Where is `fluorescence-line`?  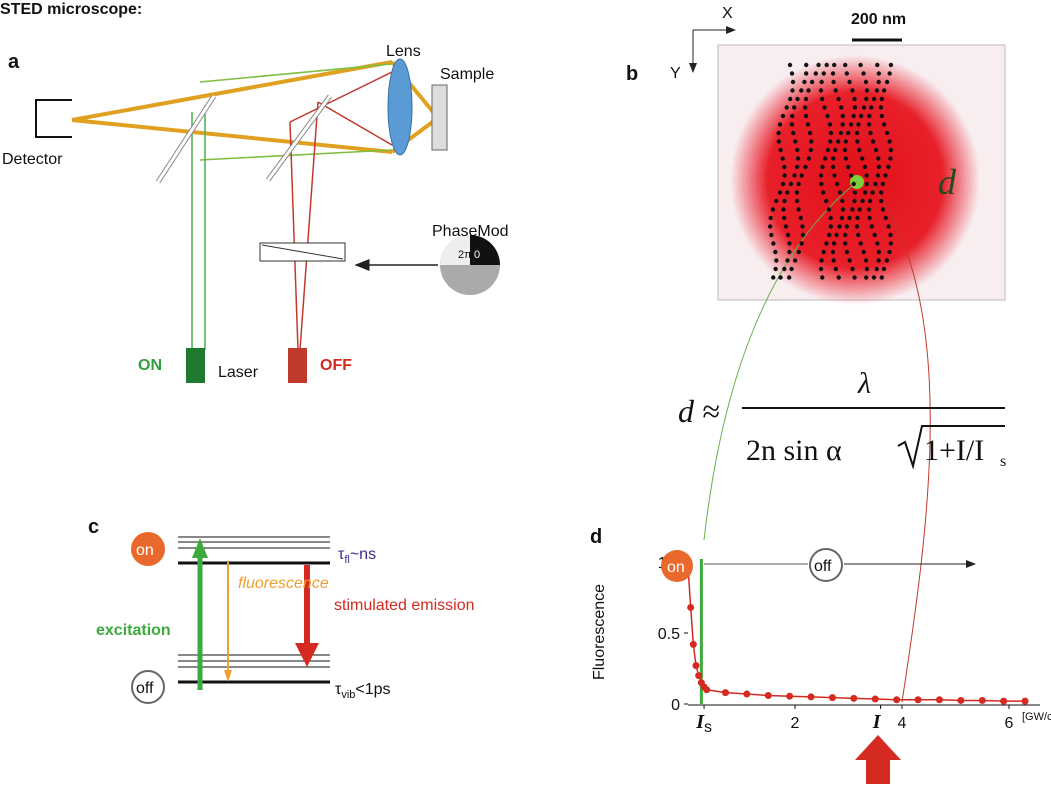 fluorescence-line is located at coordinates (856, 634).